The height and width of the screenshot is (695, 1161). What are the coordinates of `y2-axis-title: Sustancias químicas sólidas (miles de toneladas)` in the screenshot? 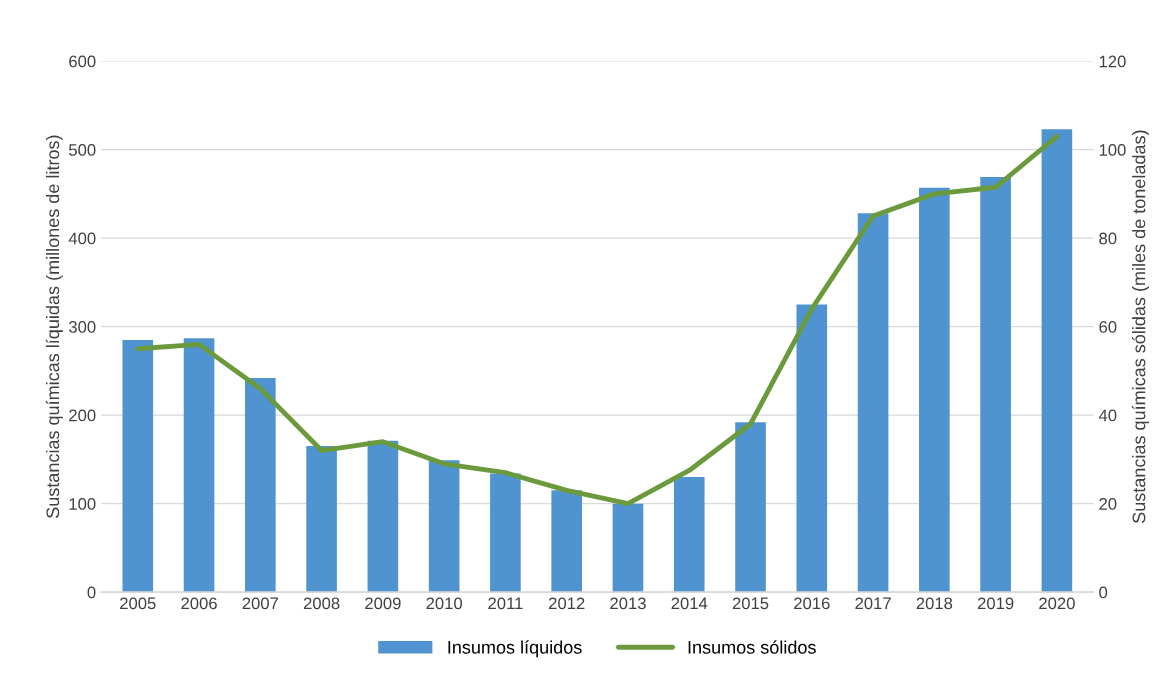 It's located at (1140, 327).